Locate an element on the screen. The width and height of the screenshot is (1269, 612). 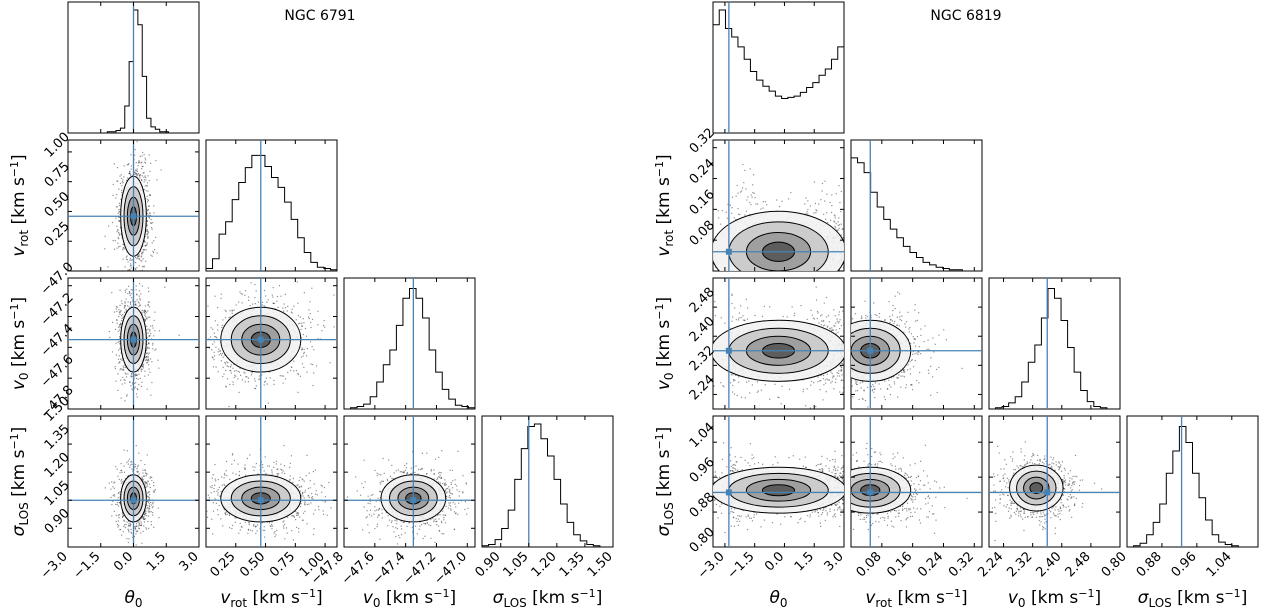
histogram-panel is located at coordinates (409, 343).